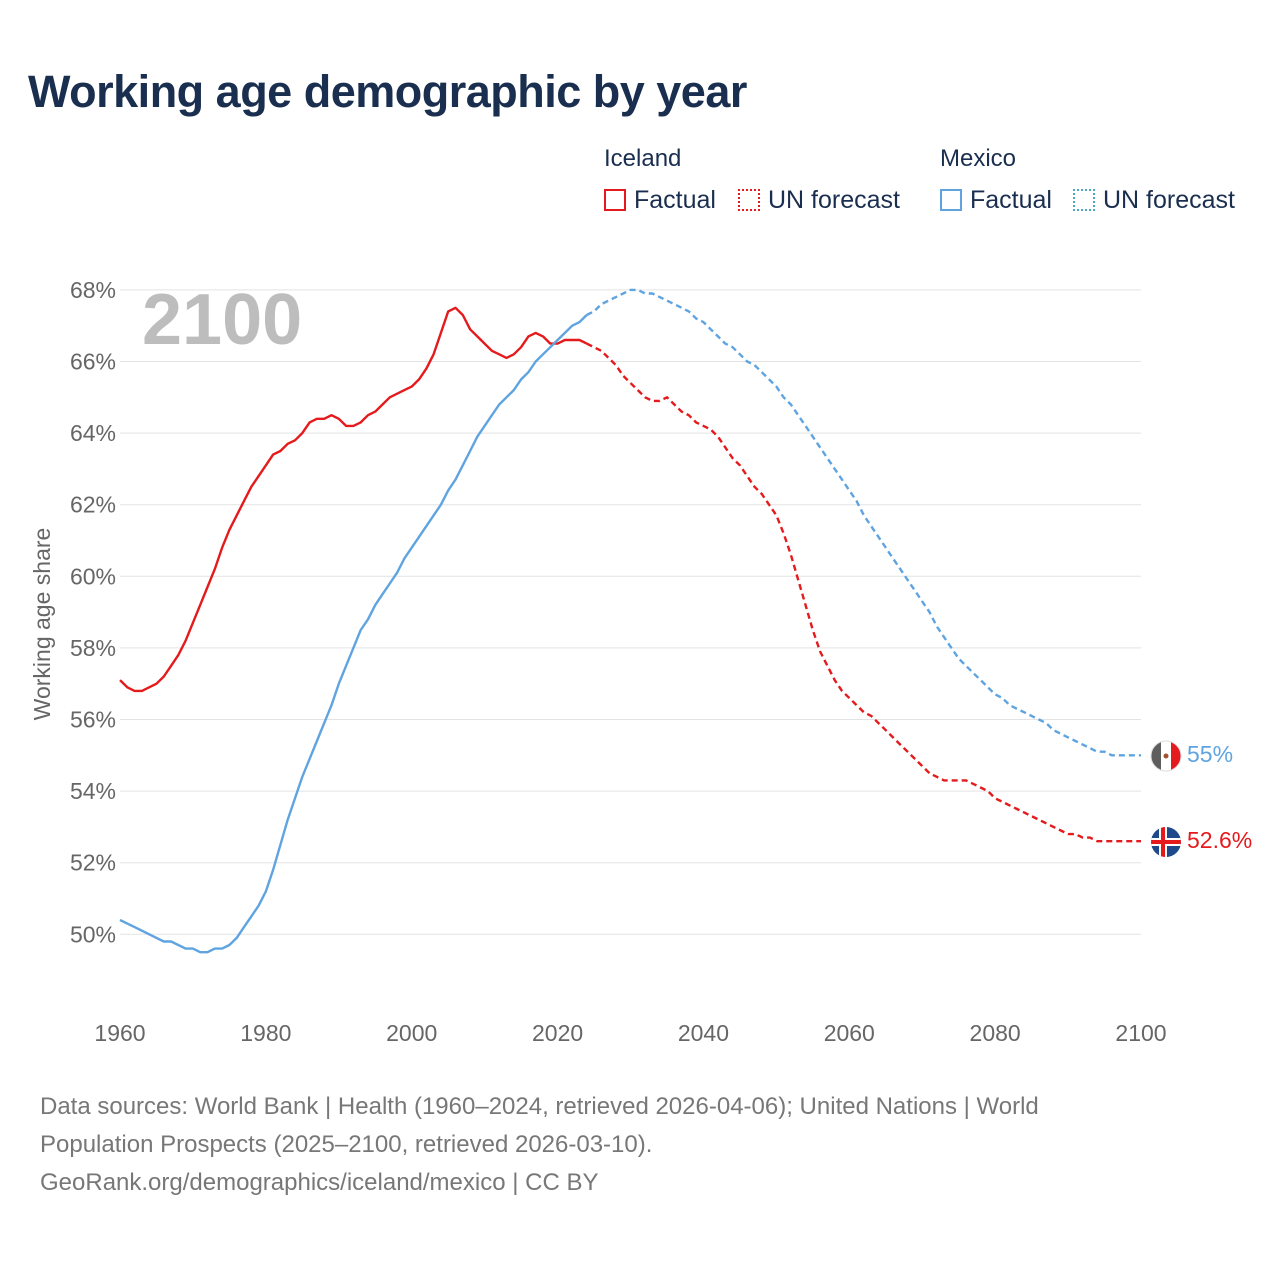 The image size is (1280, 1280). Describe the element at coordinates (643, 158) in the screenshot. I see `legend-iceland-title: Iceland` at that location.